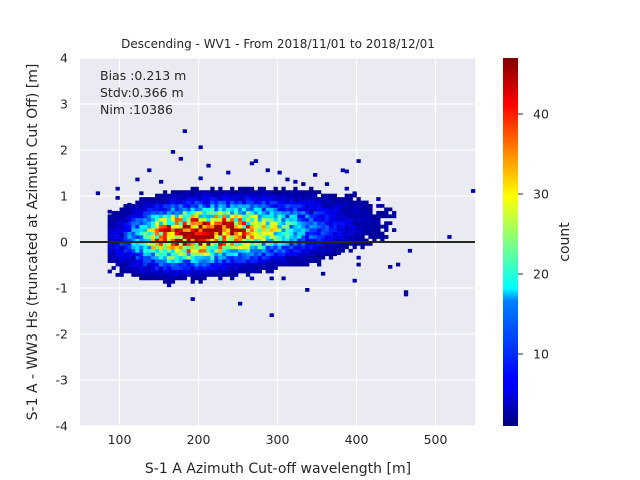 The image size is (640, 480). What do you see at coordinates (64, 58) in the screenshot?
I see `y-tick-label: 4` at bounding box center [64, 58].